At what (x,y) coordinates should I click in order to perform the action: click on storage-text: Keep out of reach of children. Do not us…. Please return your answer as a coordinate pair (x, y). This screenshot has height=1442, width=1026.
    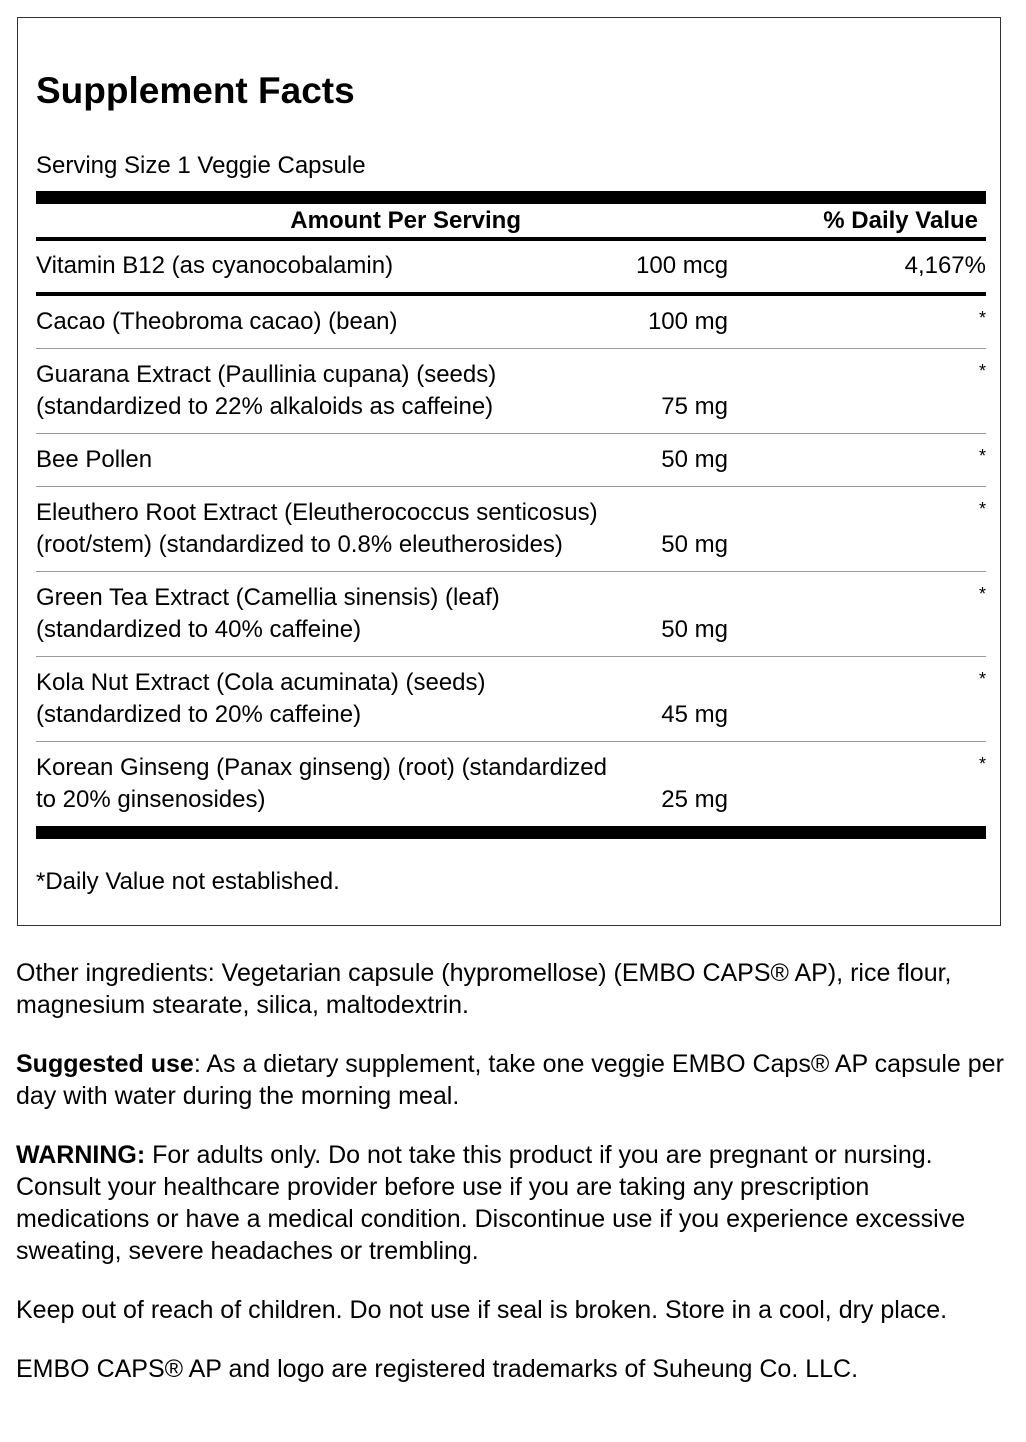
    Looking at the image, I should click on (482, 1310).